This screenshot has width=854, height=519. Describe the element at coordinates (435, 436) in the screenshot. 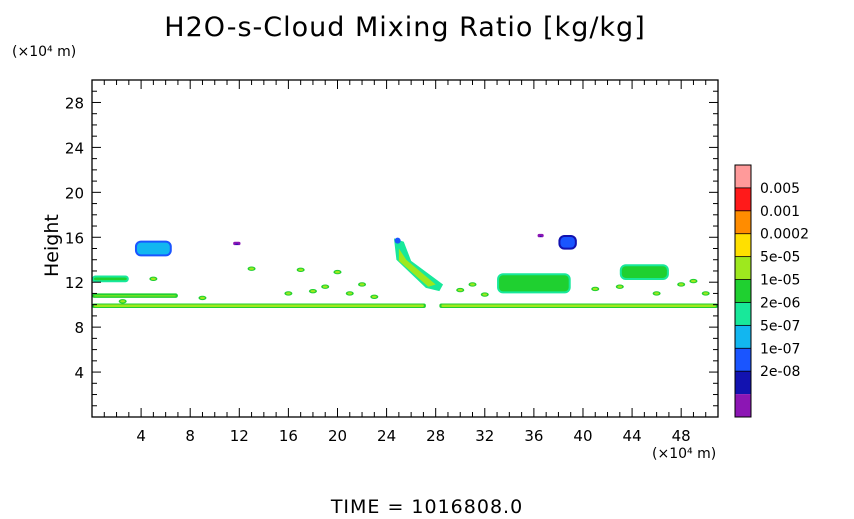

I see `x-tick-label: 28` at that location.